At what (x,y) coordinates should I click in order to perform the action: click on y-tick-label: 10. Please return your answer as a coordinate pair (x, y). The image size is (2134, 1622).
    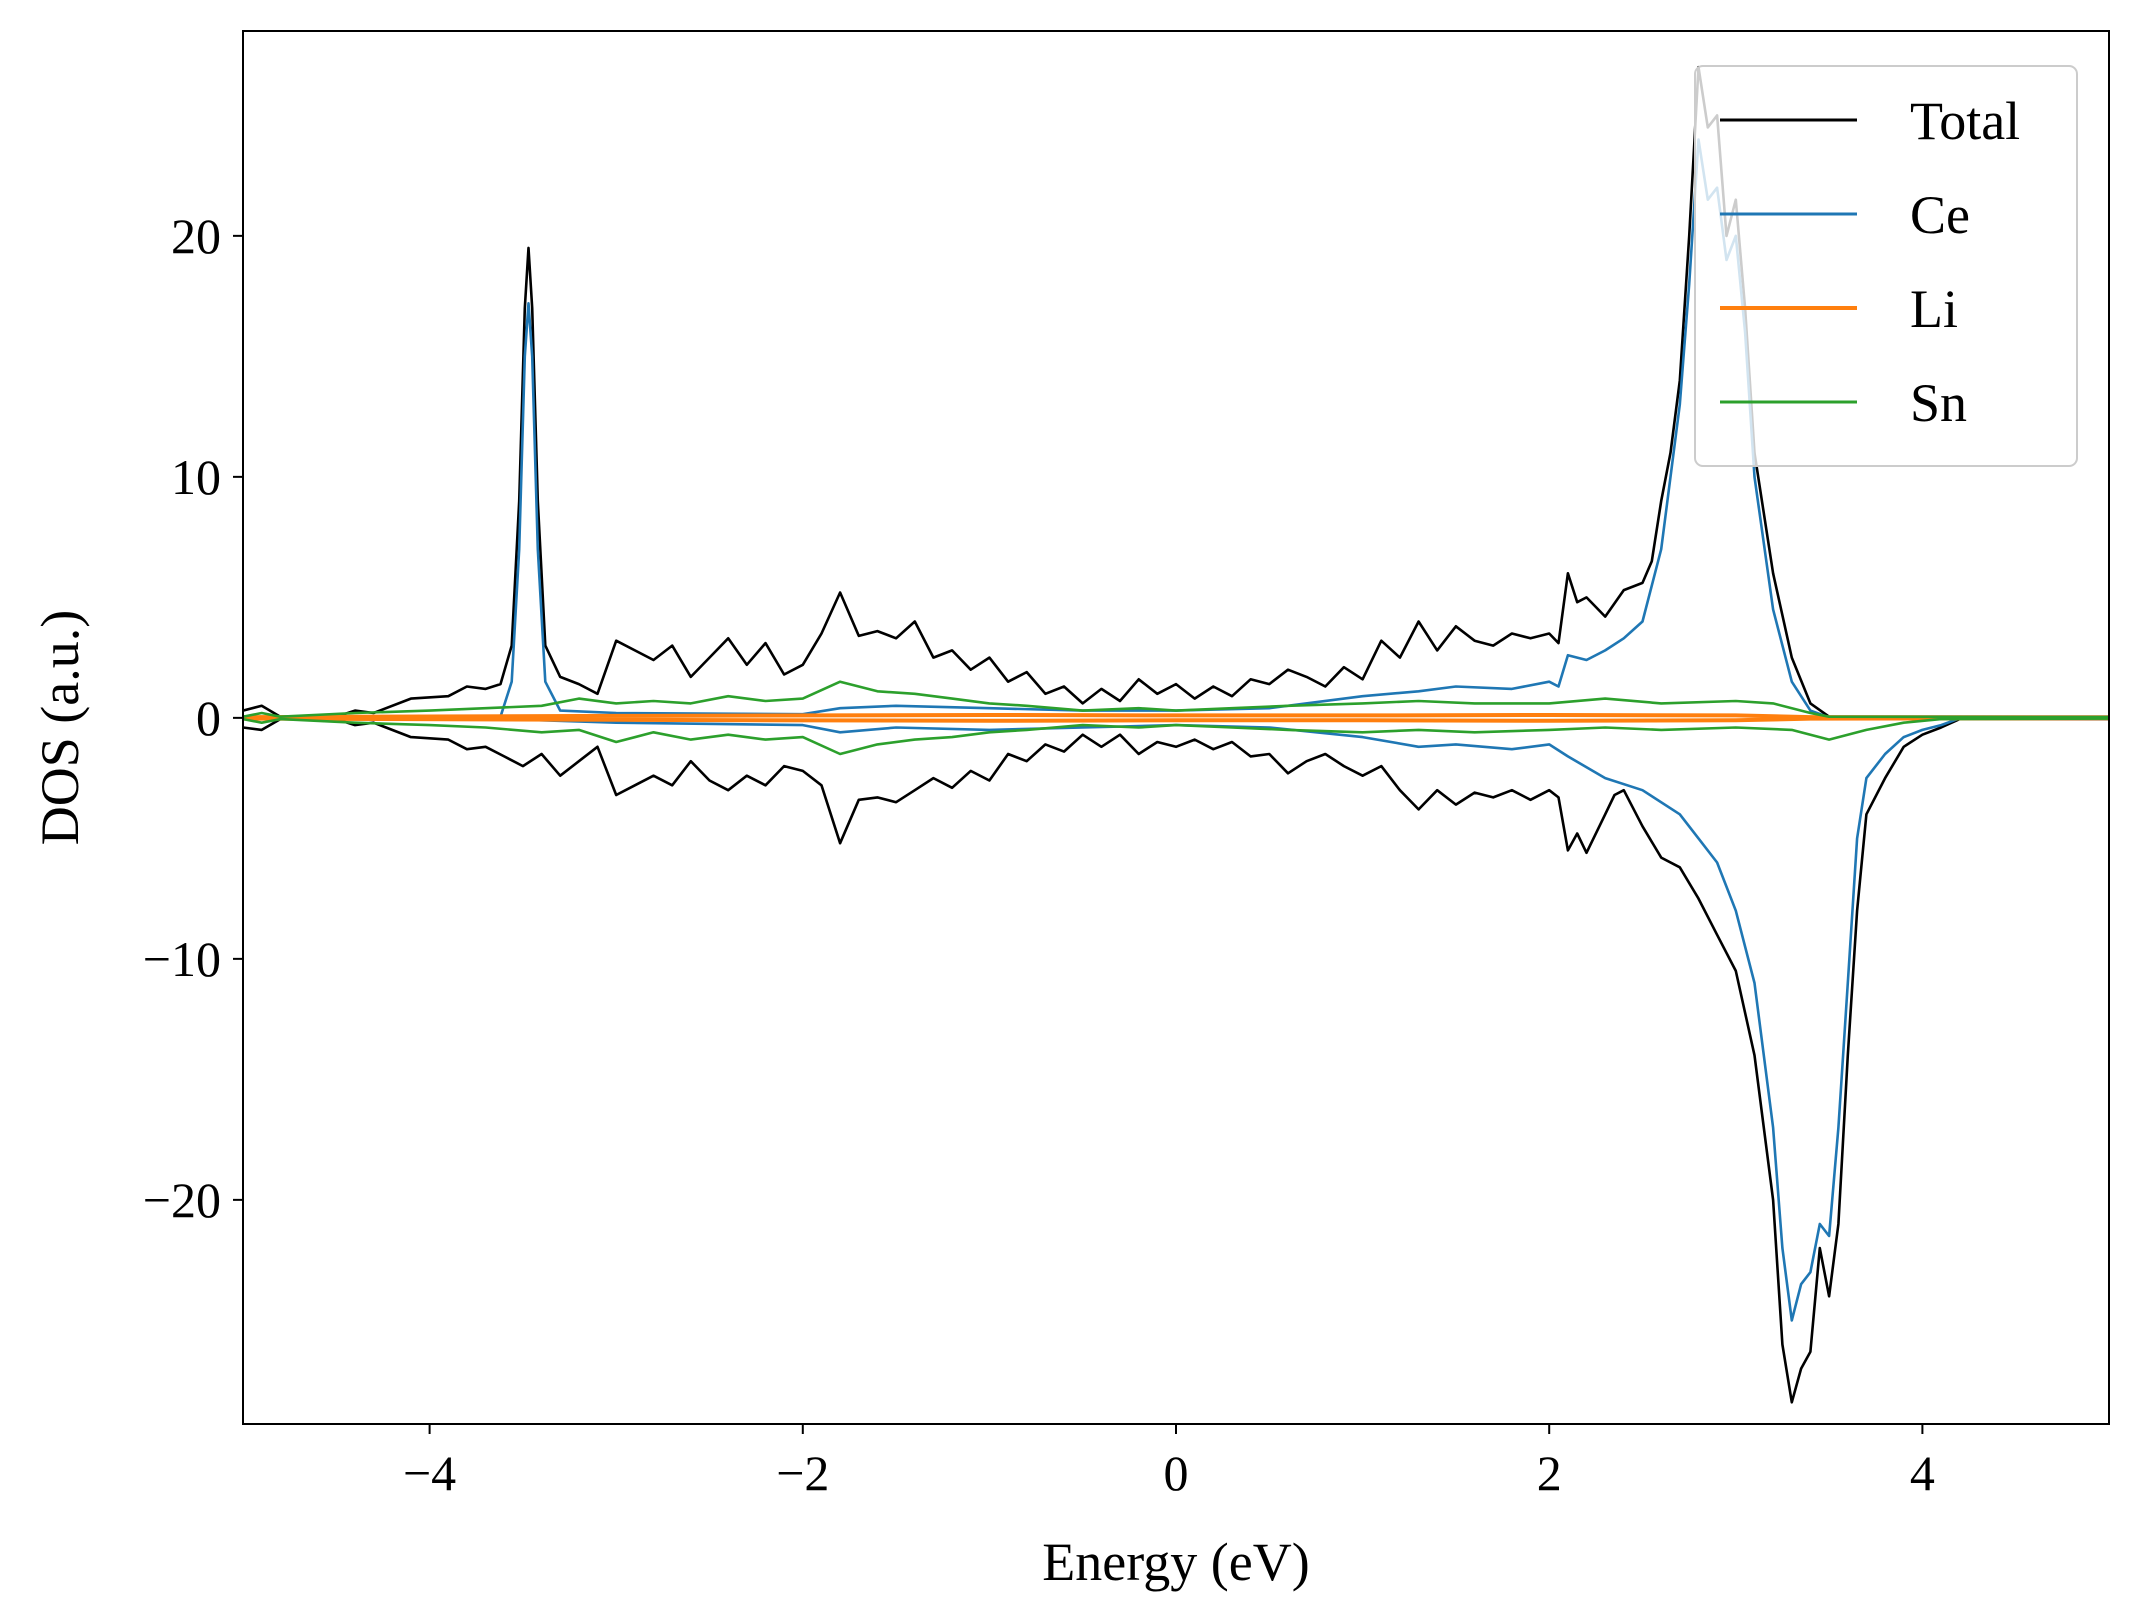
    Looking at the image, I should click on (196, 477).